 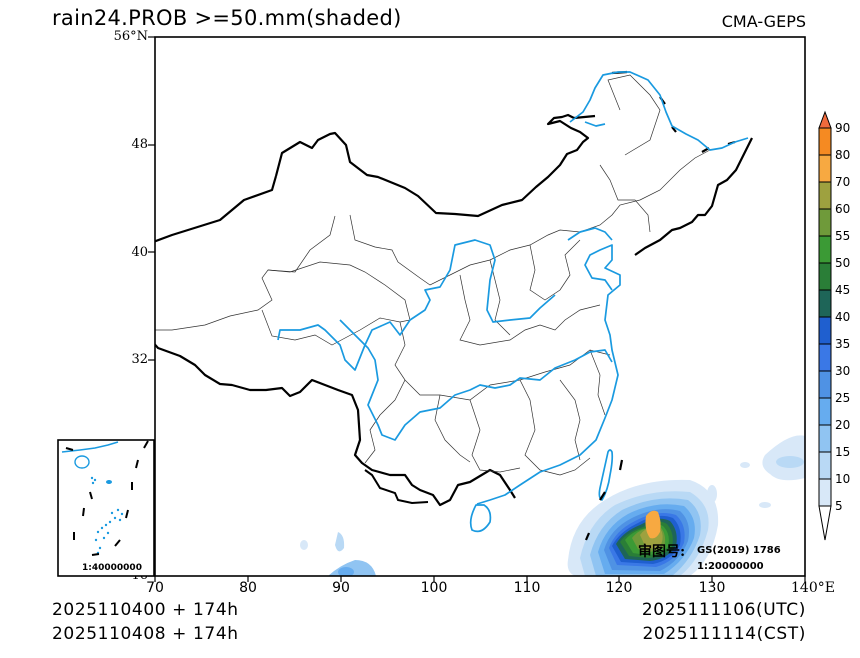 What do you see at coordinates (341, 588) in the screenshot?
I see `lon-label-90: 90` at bounding box center [341, 588].